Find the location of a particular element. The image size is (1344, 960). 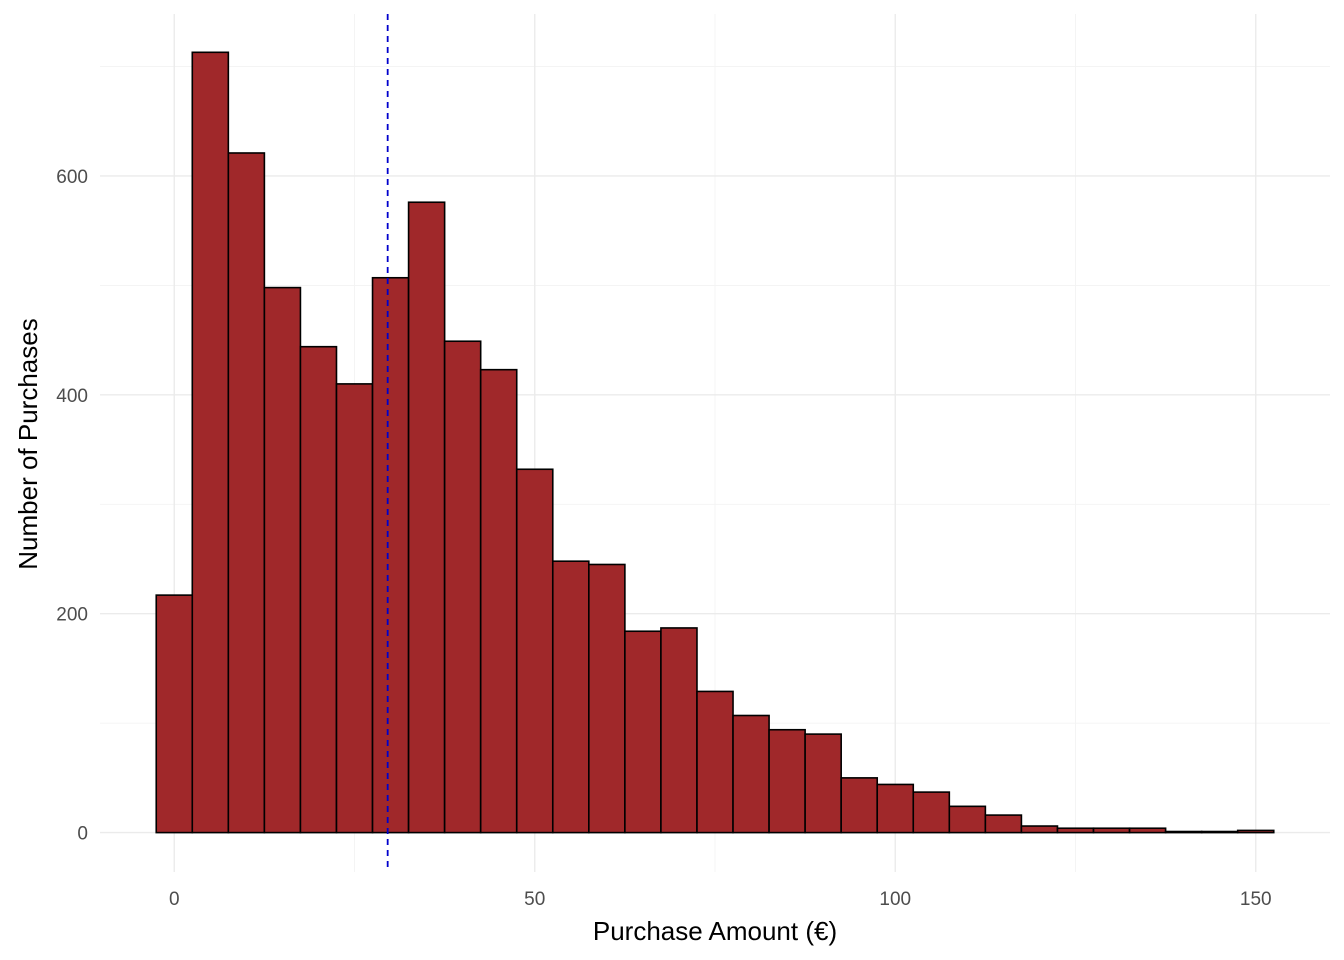

y-tick-label: 400 is located at coordinates (72, 396).